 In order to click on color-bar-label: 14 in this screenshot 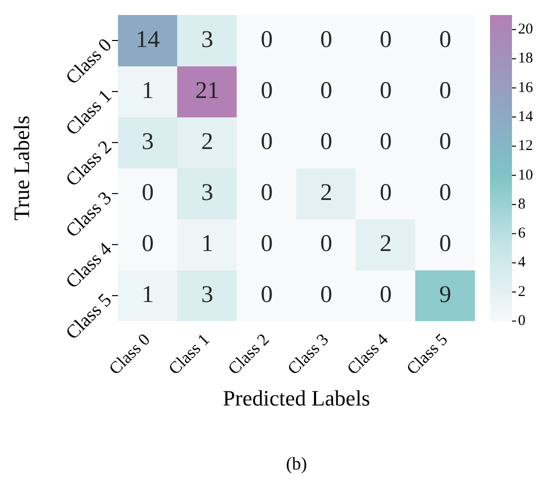, I will do `click(526, 116)`.